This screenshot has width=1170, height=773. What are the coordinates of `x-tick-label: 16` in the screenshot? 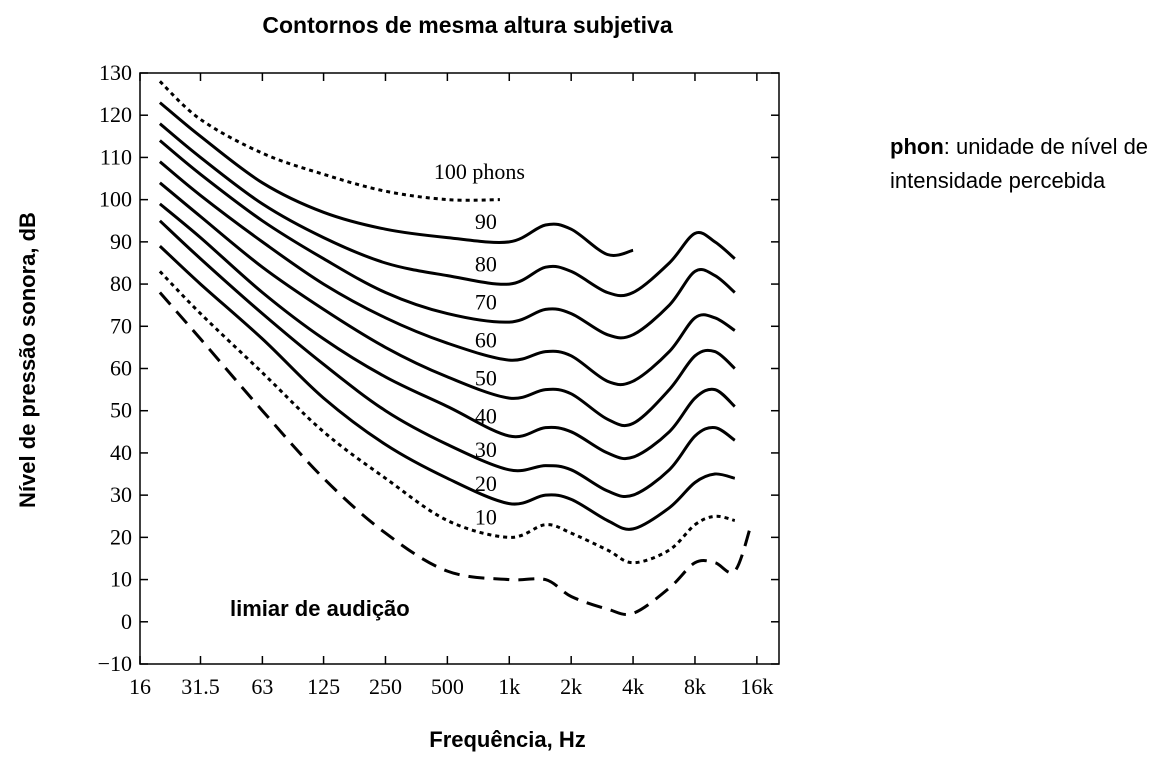 It's located at (140, 686).